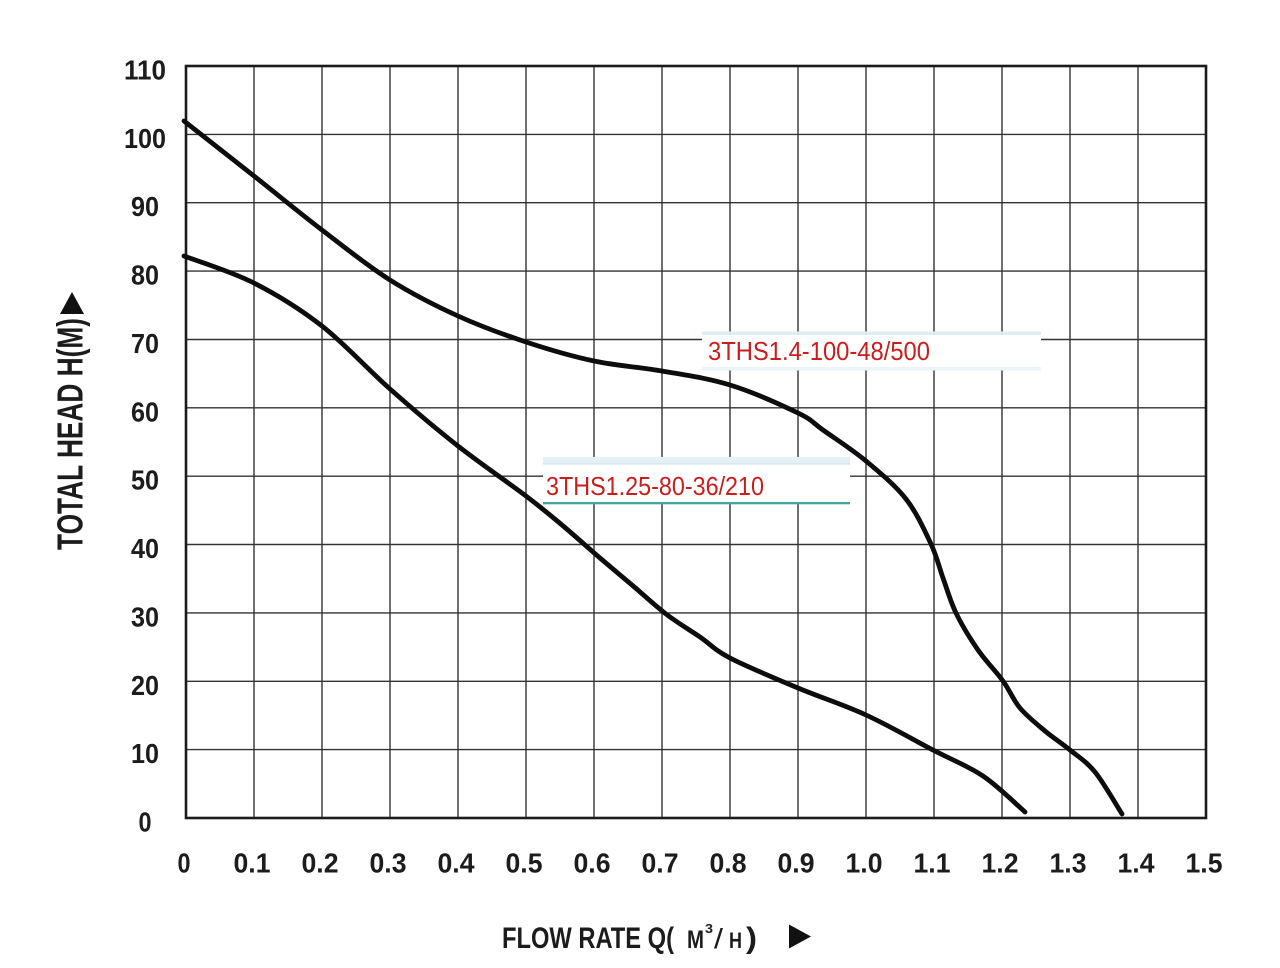  What do you see at coordinates (145, 206) in the screenshot?
I see `svg-text: 90` at bounding box center [145, 206].